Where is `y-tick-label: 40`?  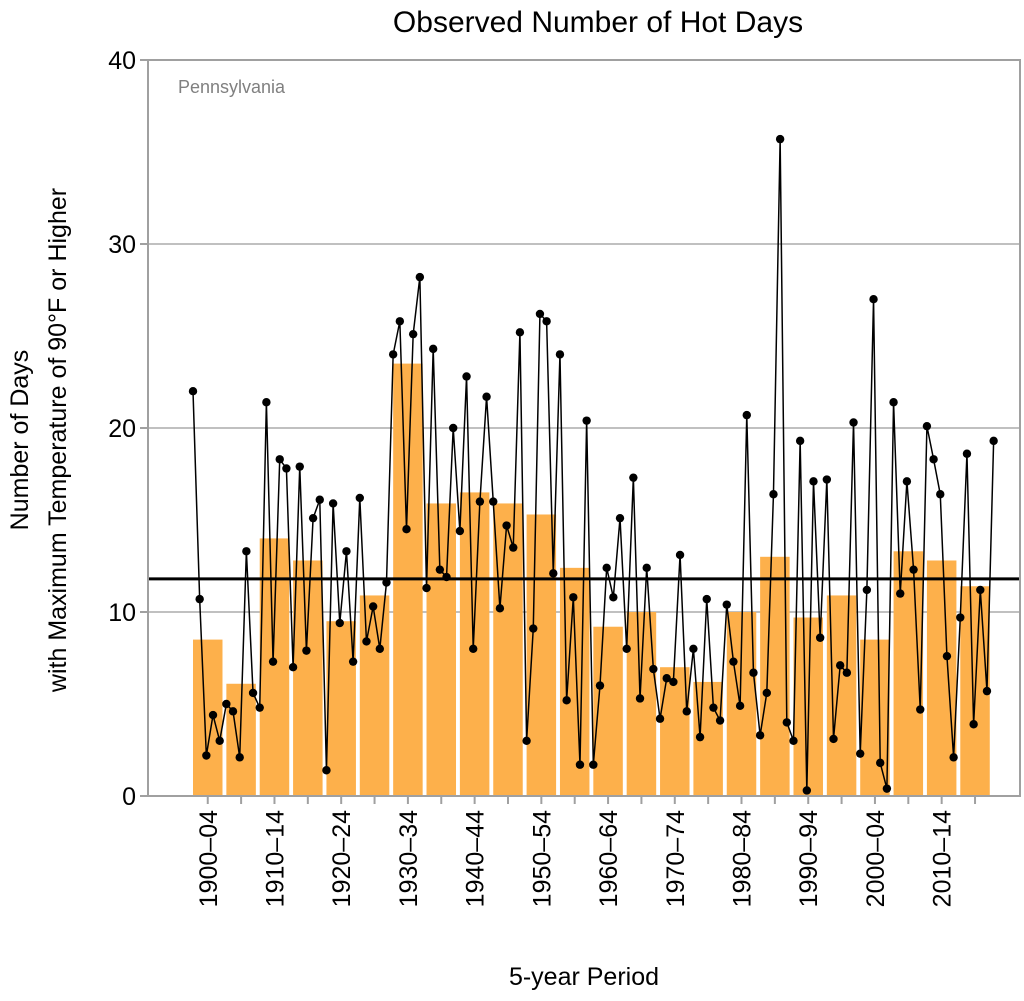 y-tick-label: 40 is located at coordinates (122, 61).